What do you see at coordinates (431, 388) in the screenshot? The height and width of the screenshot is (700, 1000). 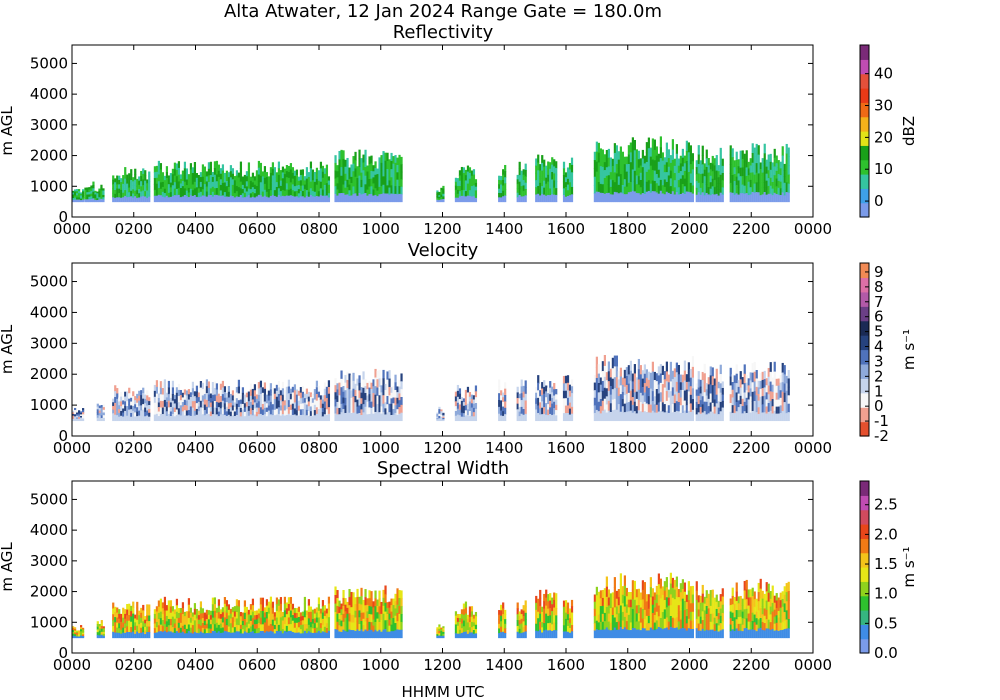 I see `echo-layer` at bounding box center [431, 388].